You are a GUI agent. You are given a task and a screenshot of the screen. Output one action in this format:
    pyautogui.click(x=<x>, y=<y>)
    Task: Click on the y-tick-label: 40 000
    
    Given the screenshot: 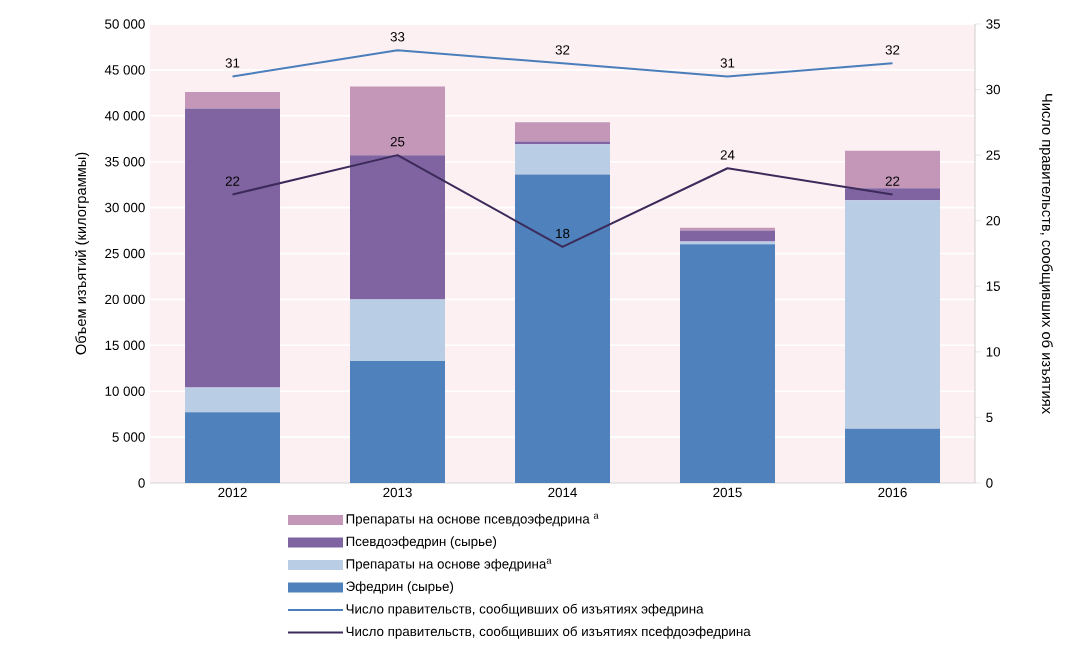 What is the action you would take?
    pyautogui.click(x=124, y=116)
    